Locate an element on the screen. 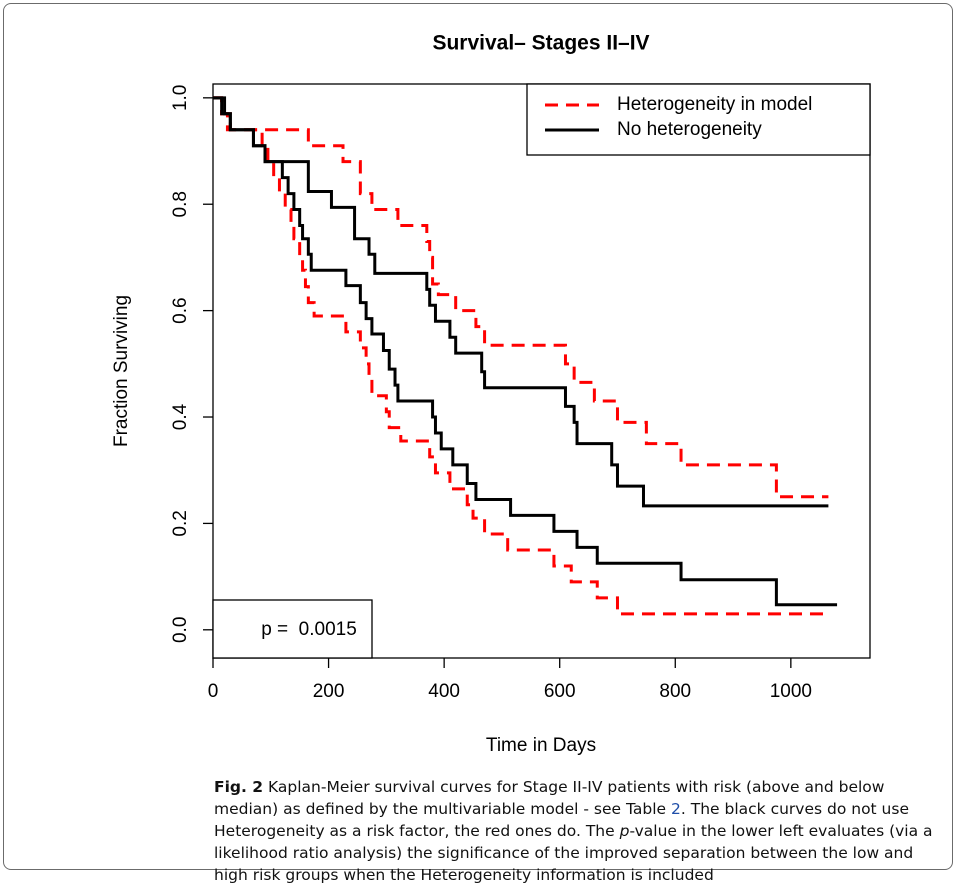  caption-italic: p is located at coordinates (624, 831).